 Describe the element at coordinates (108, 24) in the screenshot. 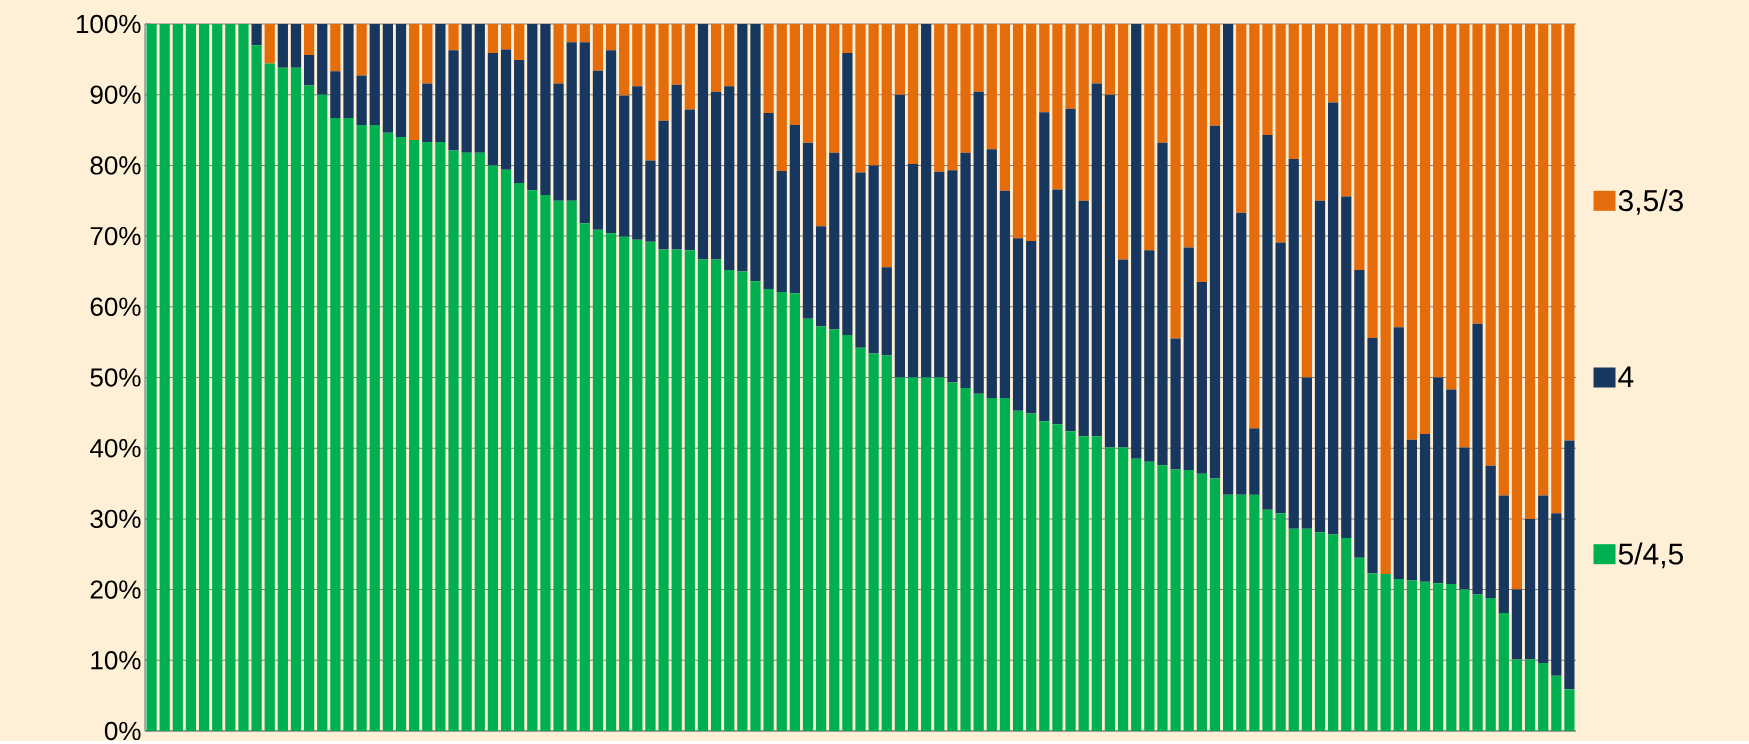

I see `y-tick-label: 100%` at that location.